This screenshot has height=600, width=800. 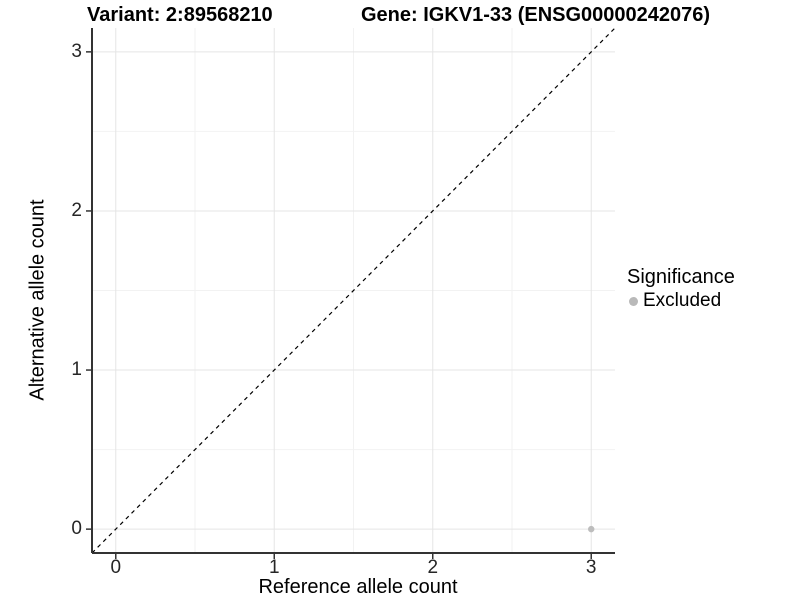 What do you see at coordinates (536, 15) in the screenshot?
I see `plot-title-gene: Gene: IGKV1-33 (ENSG00000242076)` at bounding box center [536, 15].